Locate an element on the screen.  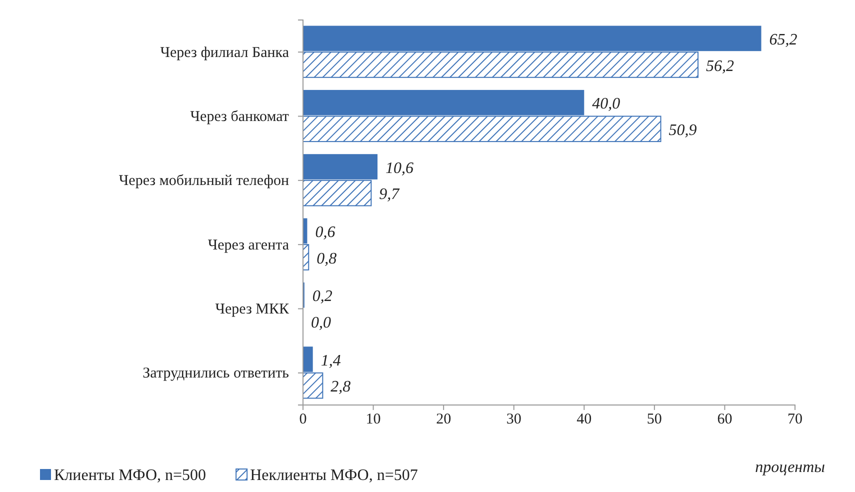
data-label: 56,2 is located at coordinates (720, 66).